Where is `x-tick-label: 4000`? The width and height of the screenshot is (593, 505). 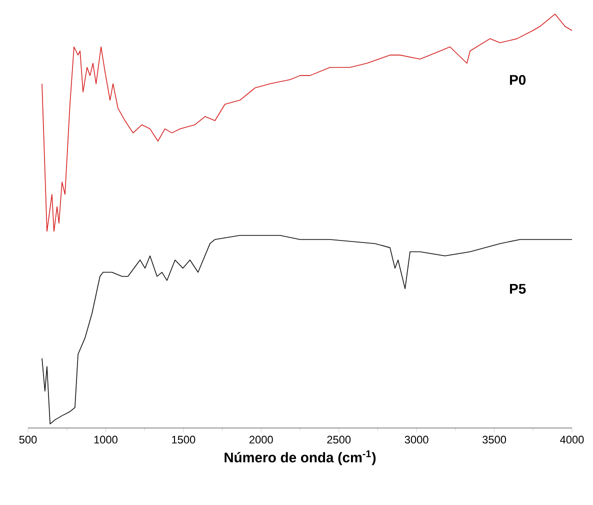 x-tick-label: 4000 is located at coordinates (572, 440).